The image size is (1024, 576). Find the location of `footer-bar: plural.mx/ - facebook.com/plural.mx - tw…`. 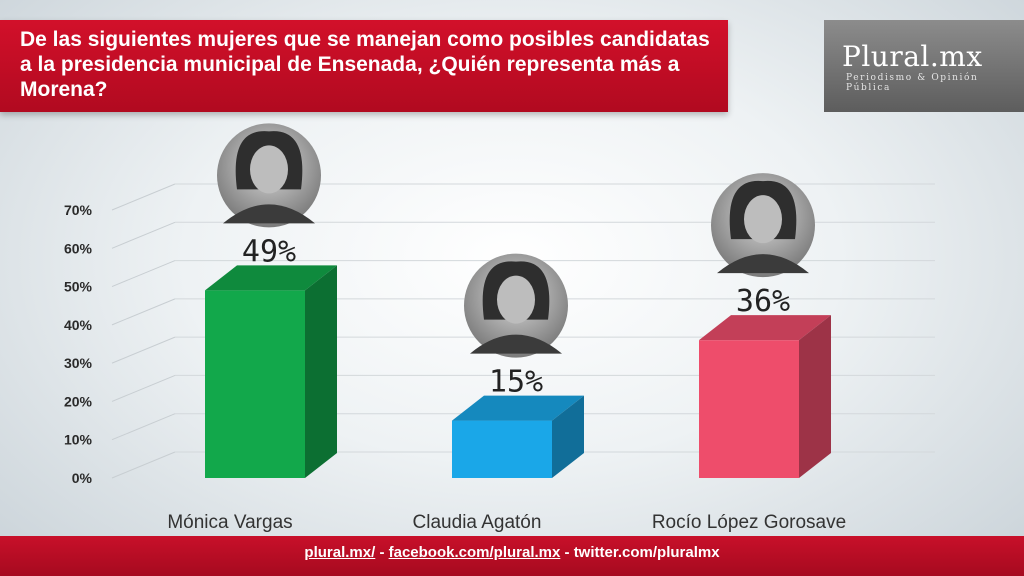

footer-bar: plural.mx/ - facebook.com/plural.mx - tw… is located at coordinates (512, 556).